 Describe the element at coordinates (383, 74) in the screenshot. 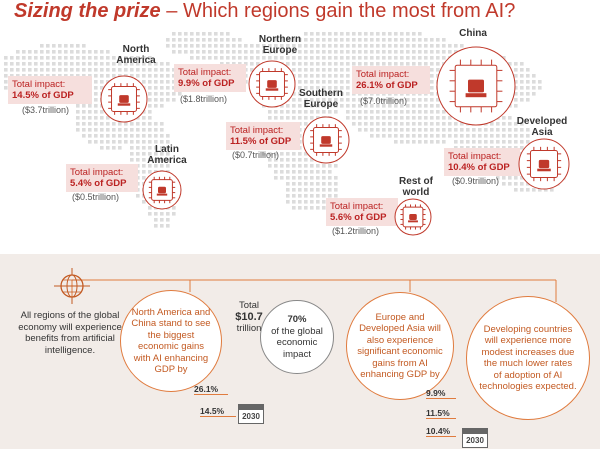

I see `impact-label: Total impact:` at that location.